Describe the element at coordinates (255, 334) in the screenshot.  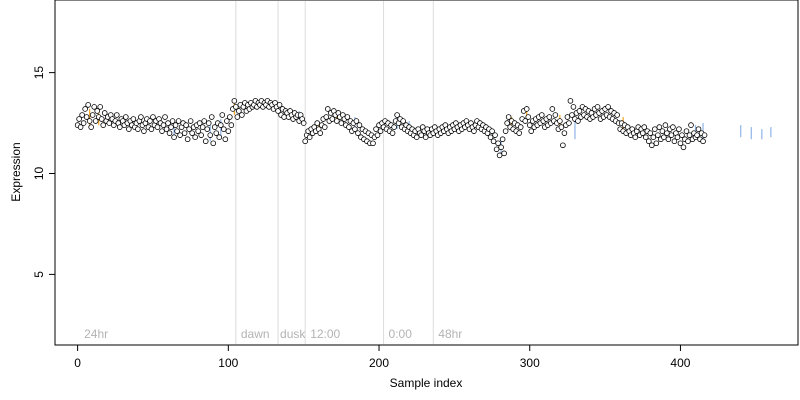
I see `phase-label: dawn` at that location.